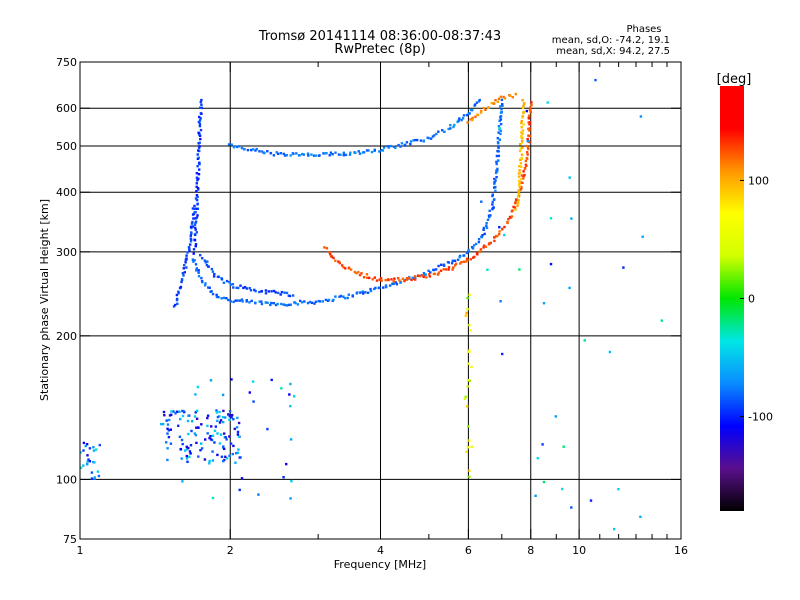  Describe the element at coordinates (66, 146) in the screenshot. I see `y-tick-label: 500` at that location.